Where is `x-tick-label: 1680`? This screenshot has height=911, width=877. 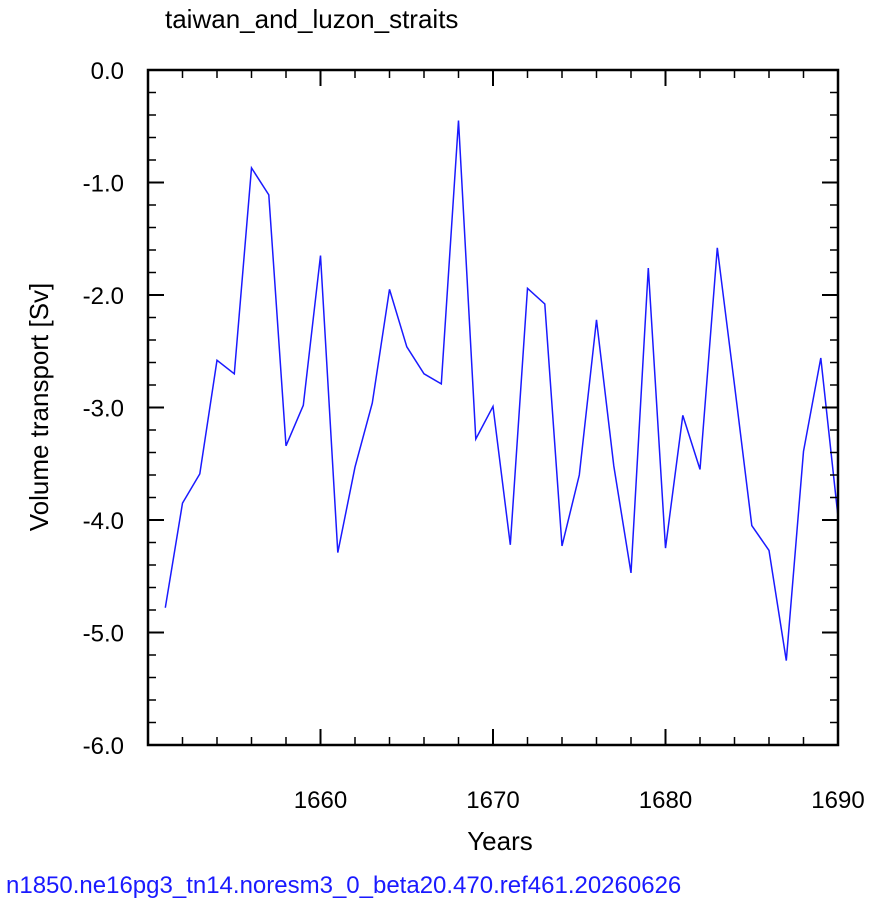
x-tick-label: 1680 is located at coordinates (665, 800).